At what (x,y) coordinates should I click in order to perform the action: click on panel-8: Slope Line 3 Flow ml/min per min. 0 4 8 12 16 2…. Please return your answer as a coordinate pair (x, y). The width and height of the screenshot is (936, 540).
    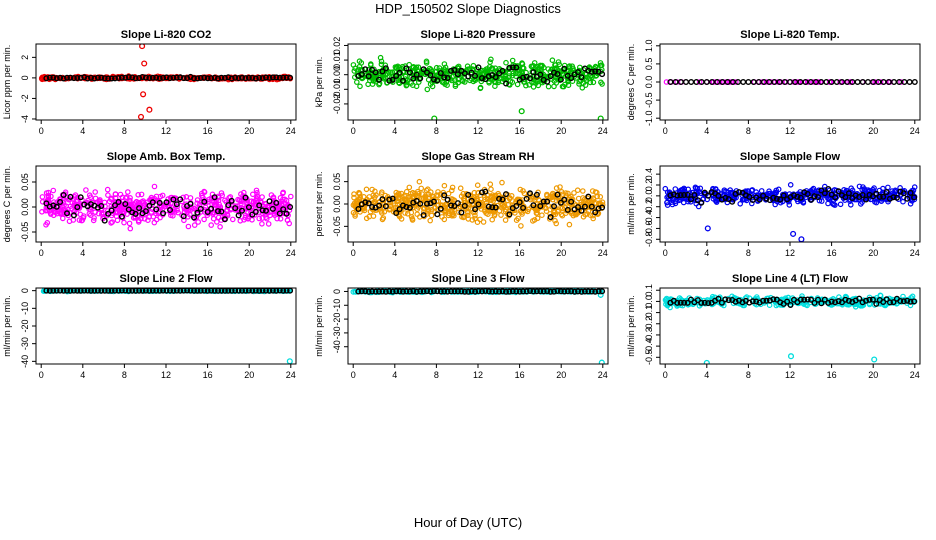
    Looking at the image, I should click on (461, 326).